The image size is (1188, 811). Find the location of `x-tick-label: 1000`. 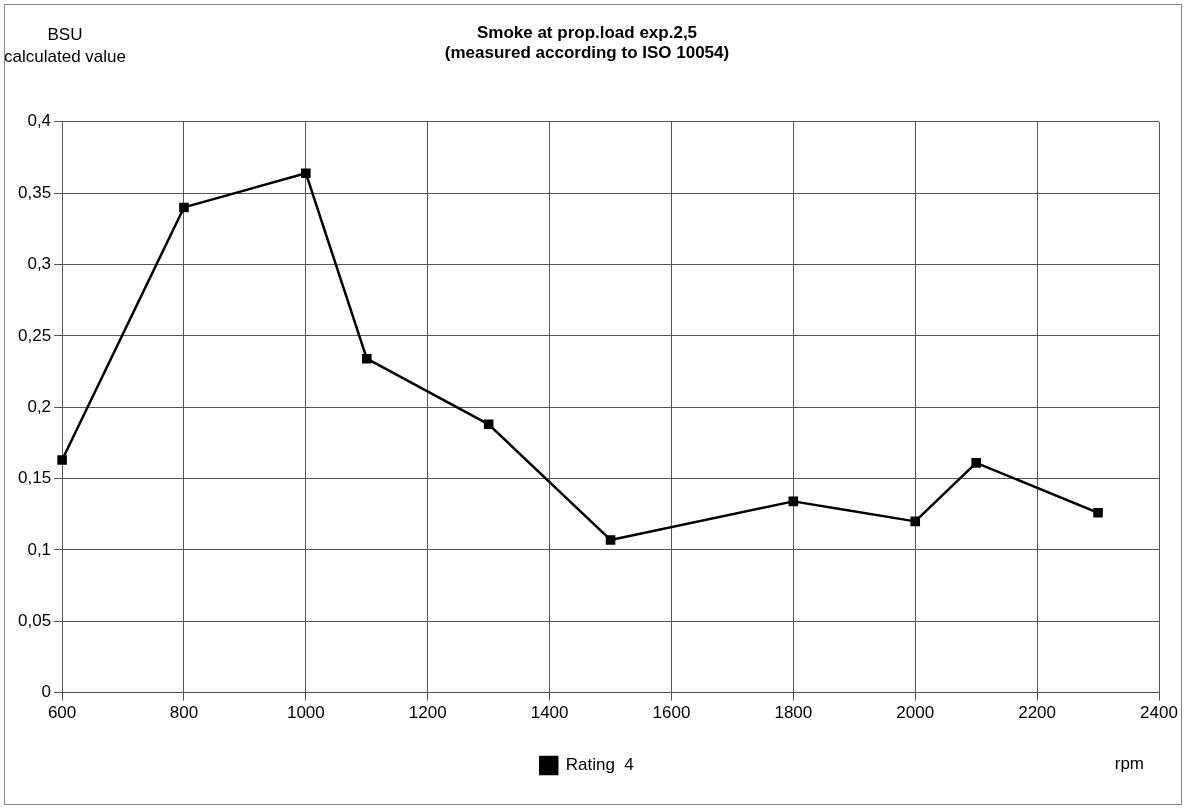

x-tick-label: 1000 is located at coordinates (305, 713).